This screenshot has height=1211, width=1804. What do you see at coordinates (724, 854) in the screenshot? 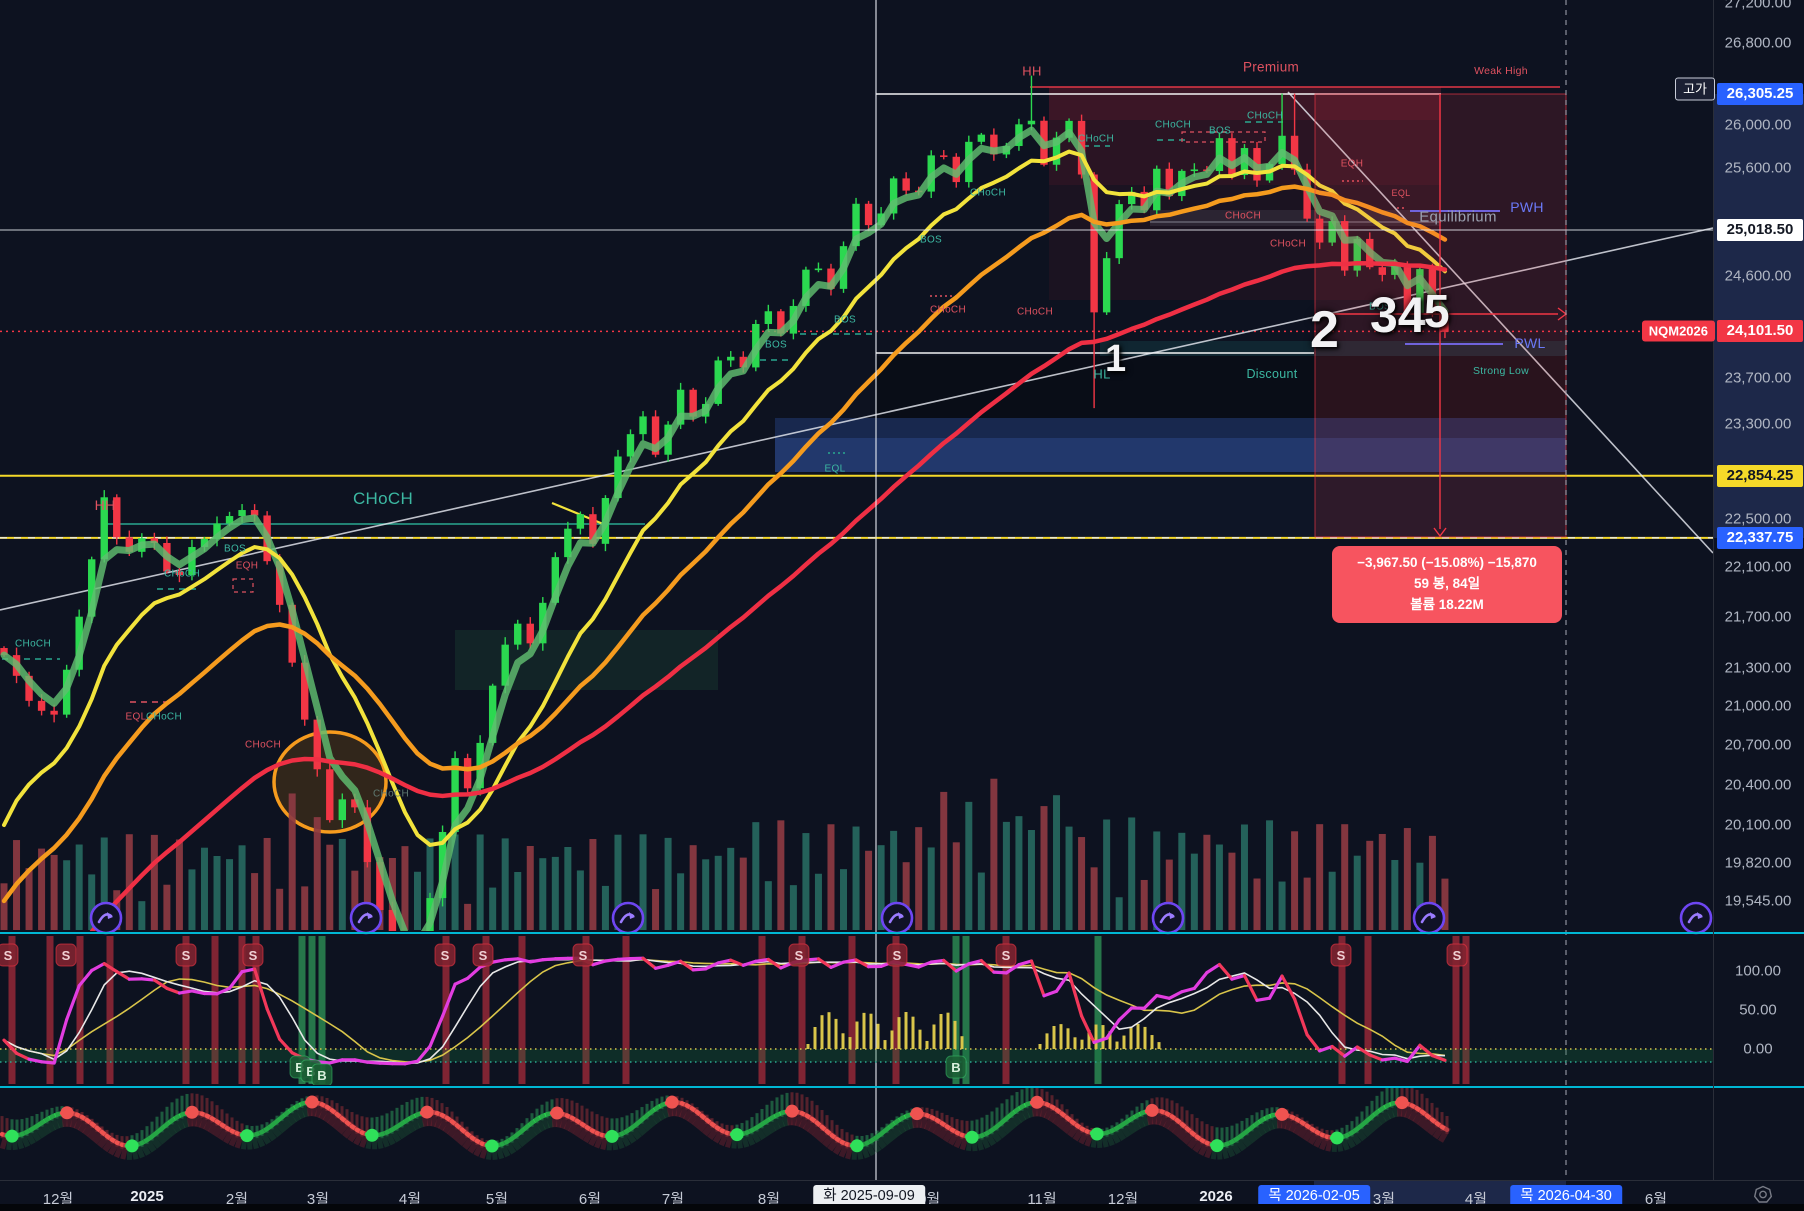
I see `volume-bars` at bounding box center [724, 854].